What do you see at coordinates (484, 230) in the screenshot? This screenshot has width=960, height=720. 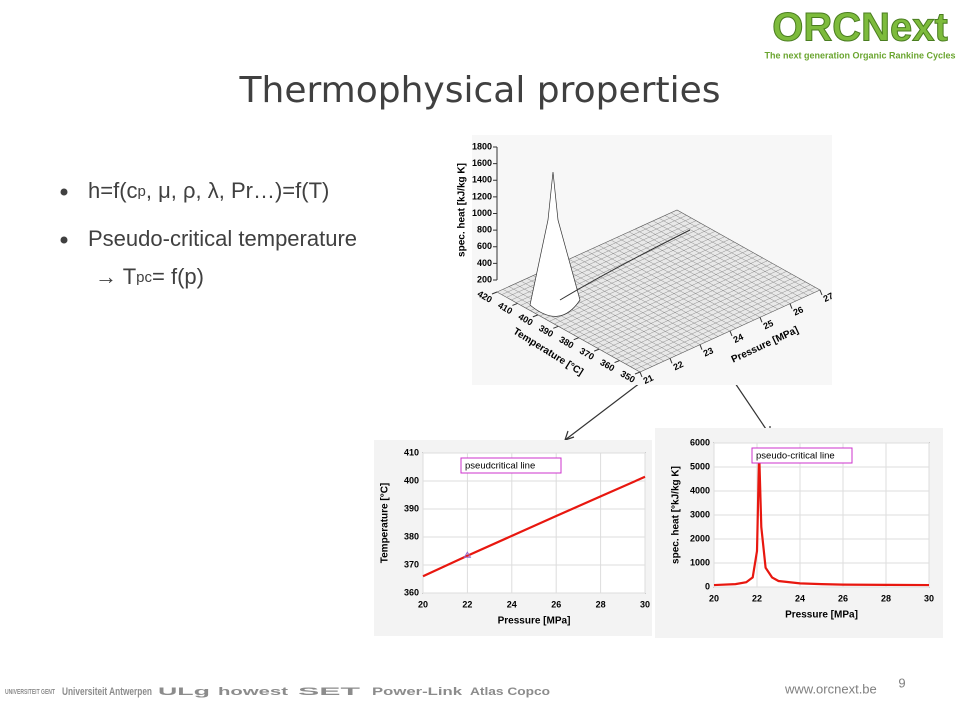 I see `z-tick-label: 800` at bounding box center [484, 230].